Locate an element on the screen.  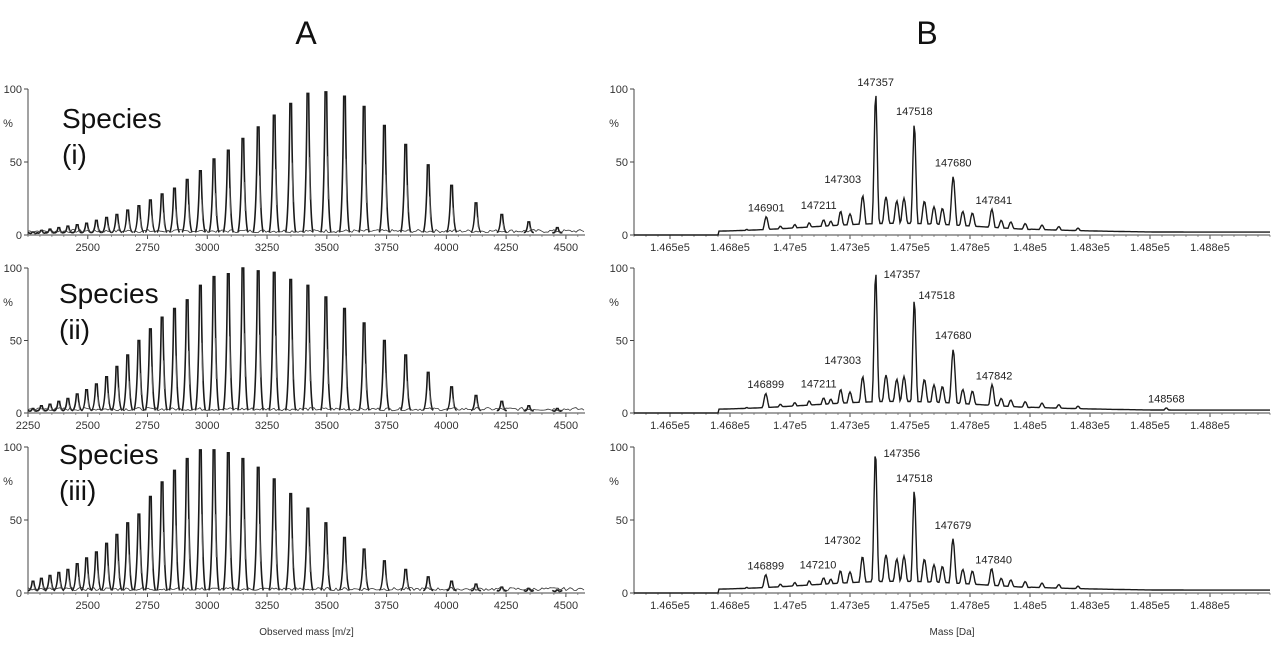
x-tick-label: 2250 is located at coordinates (28, 426).